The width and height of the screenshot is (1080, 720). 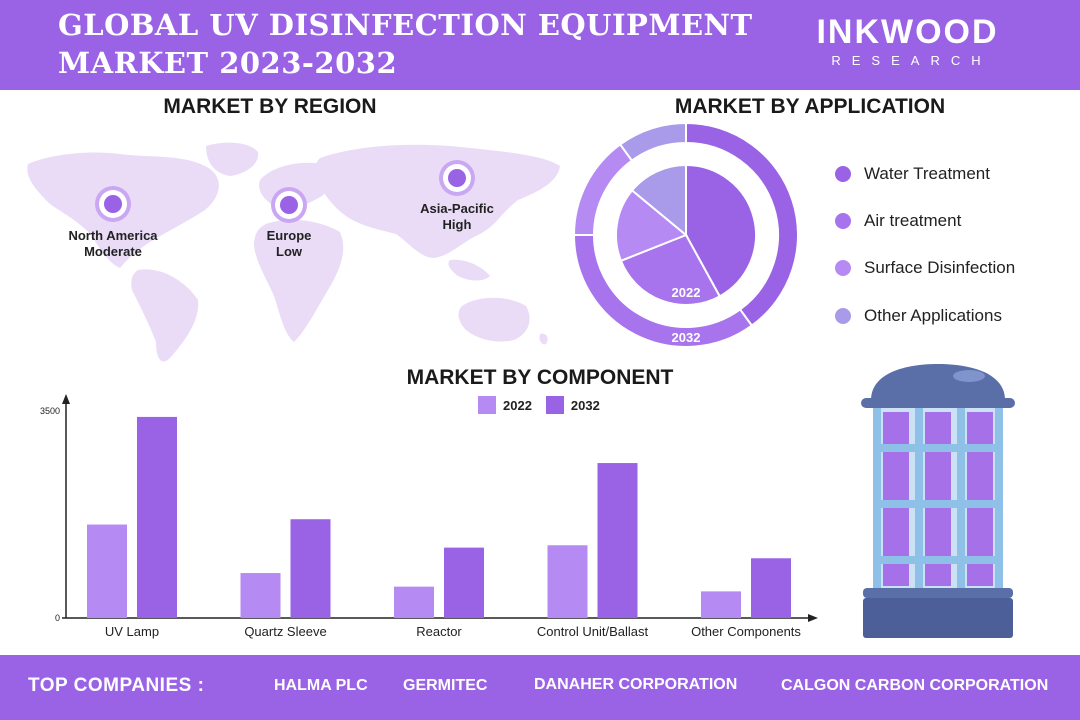 What do you see at coordinates (50, 411) in the screenshot?
I see `y-tick-label: 3500` at bounding box center [50, 411].